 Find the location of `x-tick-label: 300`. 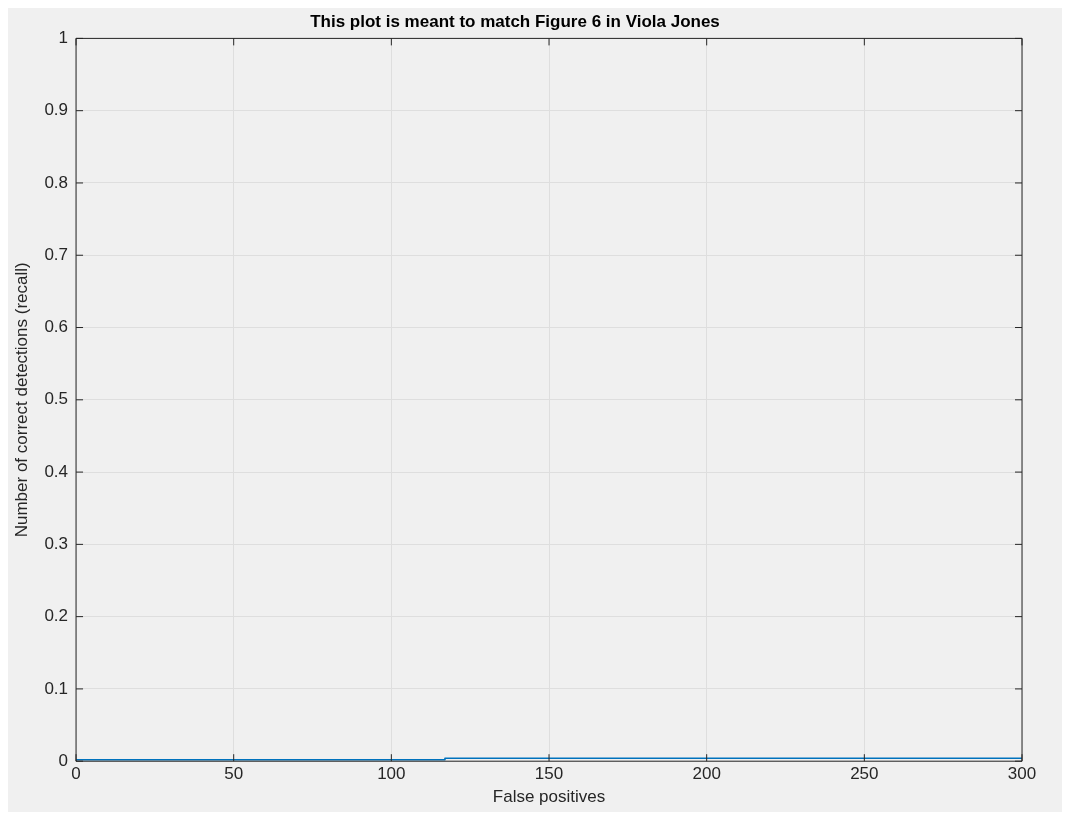

x-tick-label: 300 is located at coordinates (1022, 774).